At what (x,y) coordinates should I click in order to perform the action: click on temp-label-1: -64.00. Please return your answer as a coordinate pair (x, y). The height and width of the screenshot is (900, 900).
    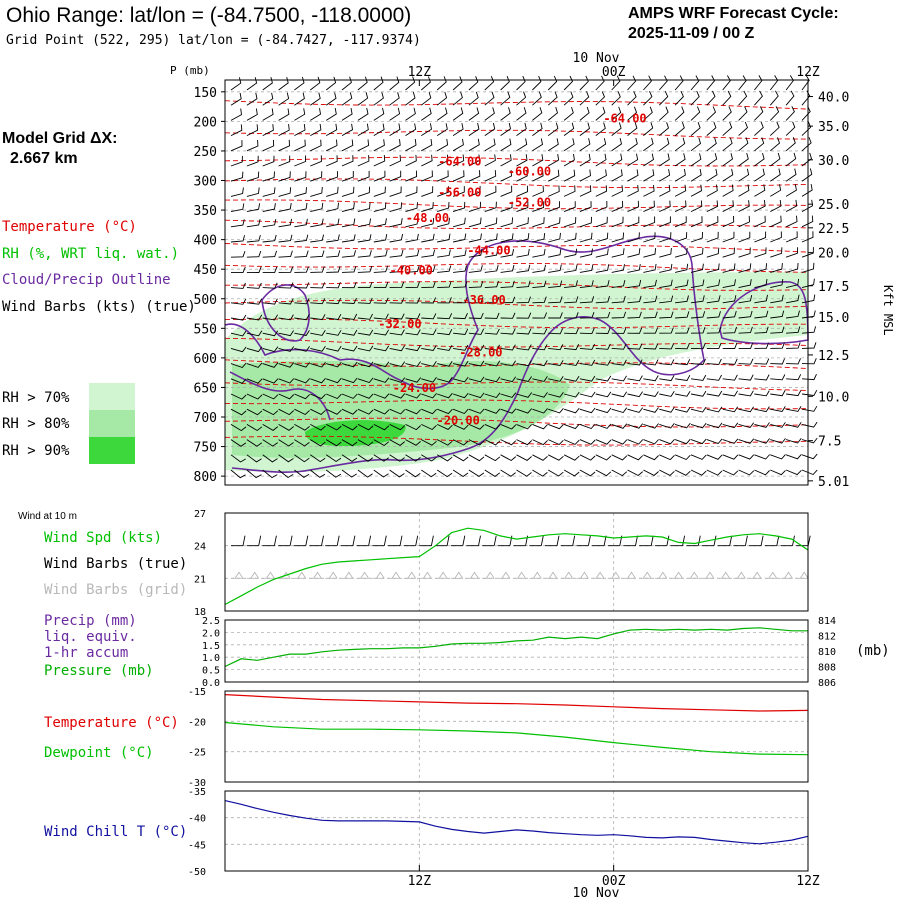
    Looking at the image, I should click on (459, 162).